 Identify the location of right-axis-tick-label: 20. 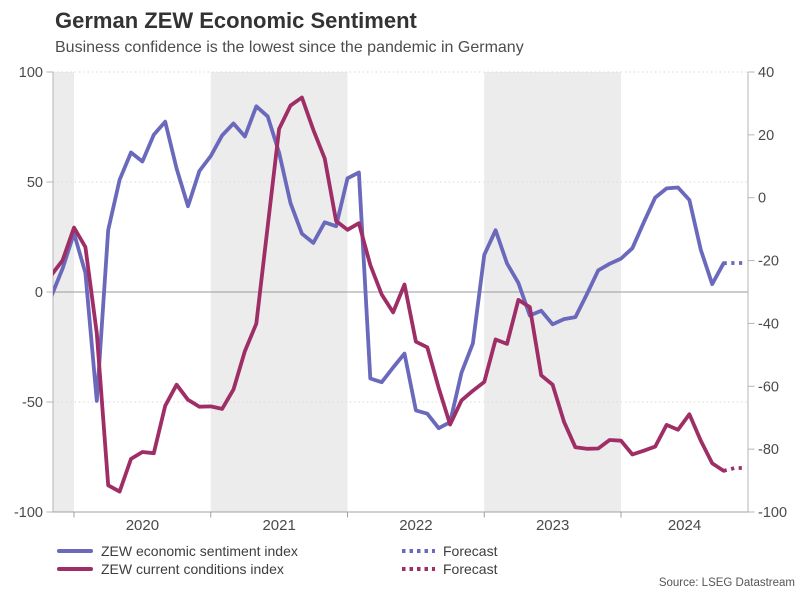
(766, 136).